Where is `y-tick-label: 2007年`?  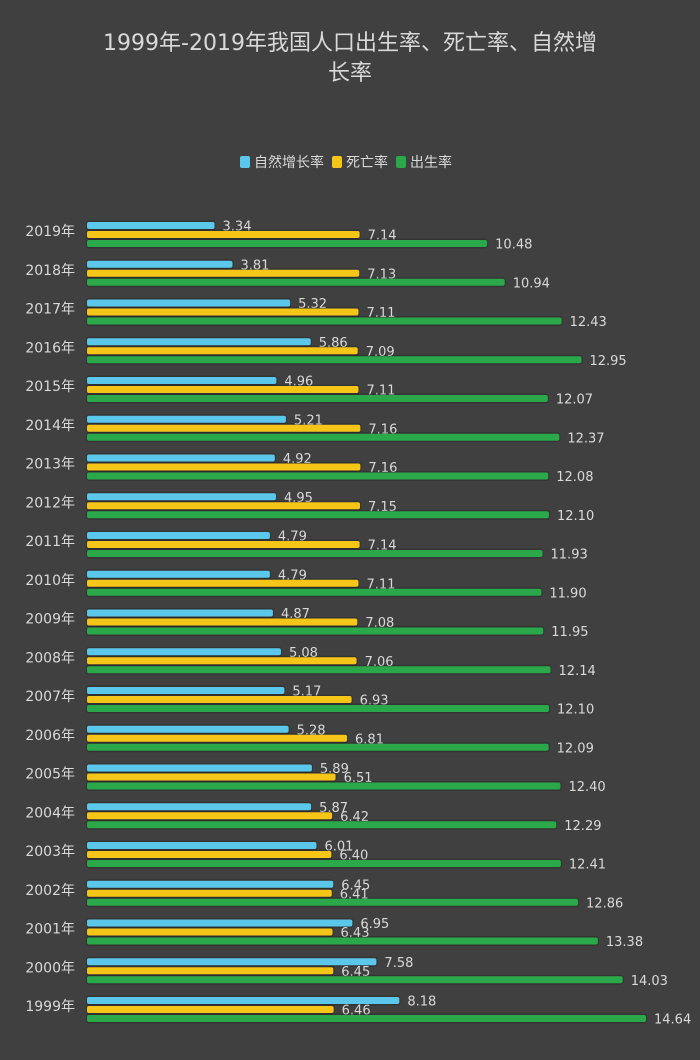
y-tick-label: 2007年 is located at coordinates (50, 697).